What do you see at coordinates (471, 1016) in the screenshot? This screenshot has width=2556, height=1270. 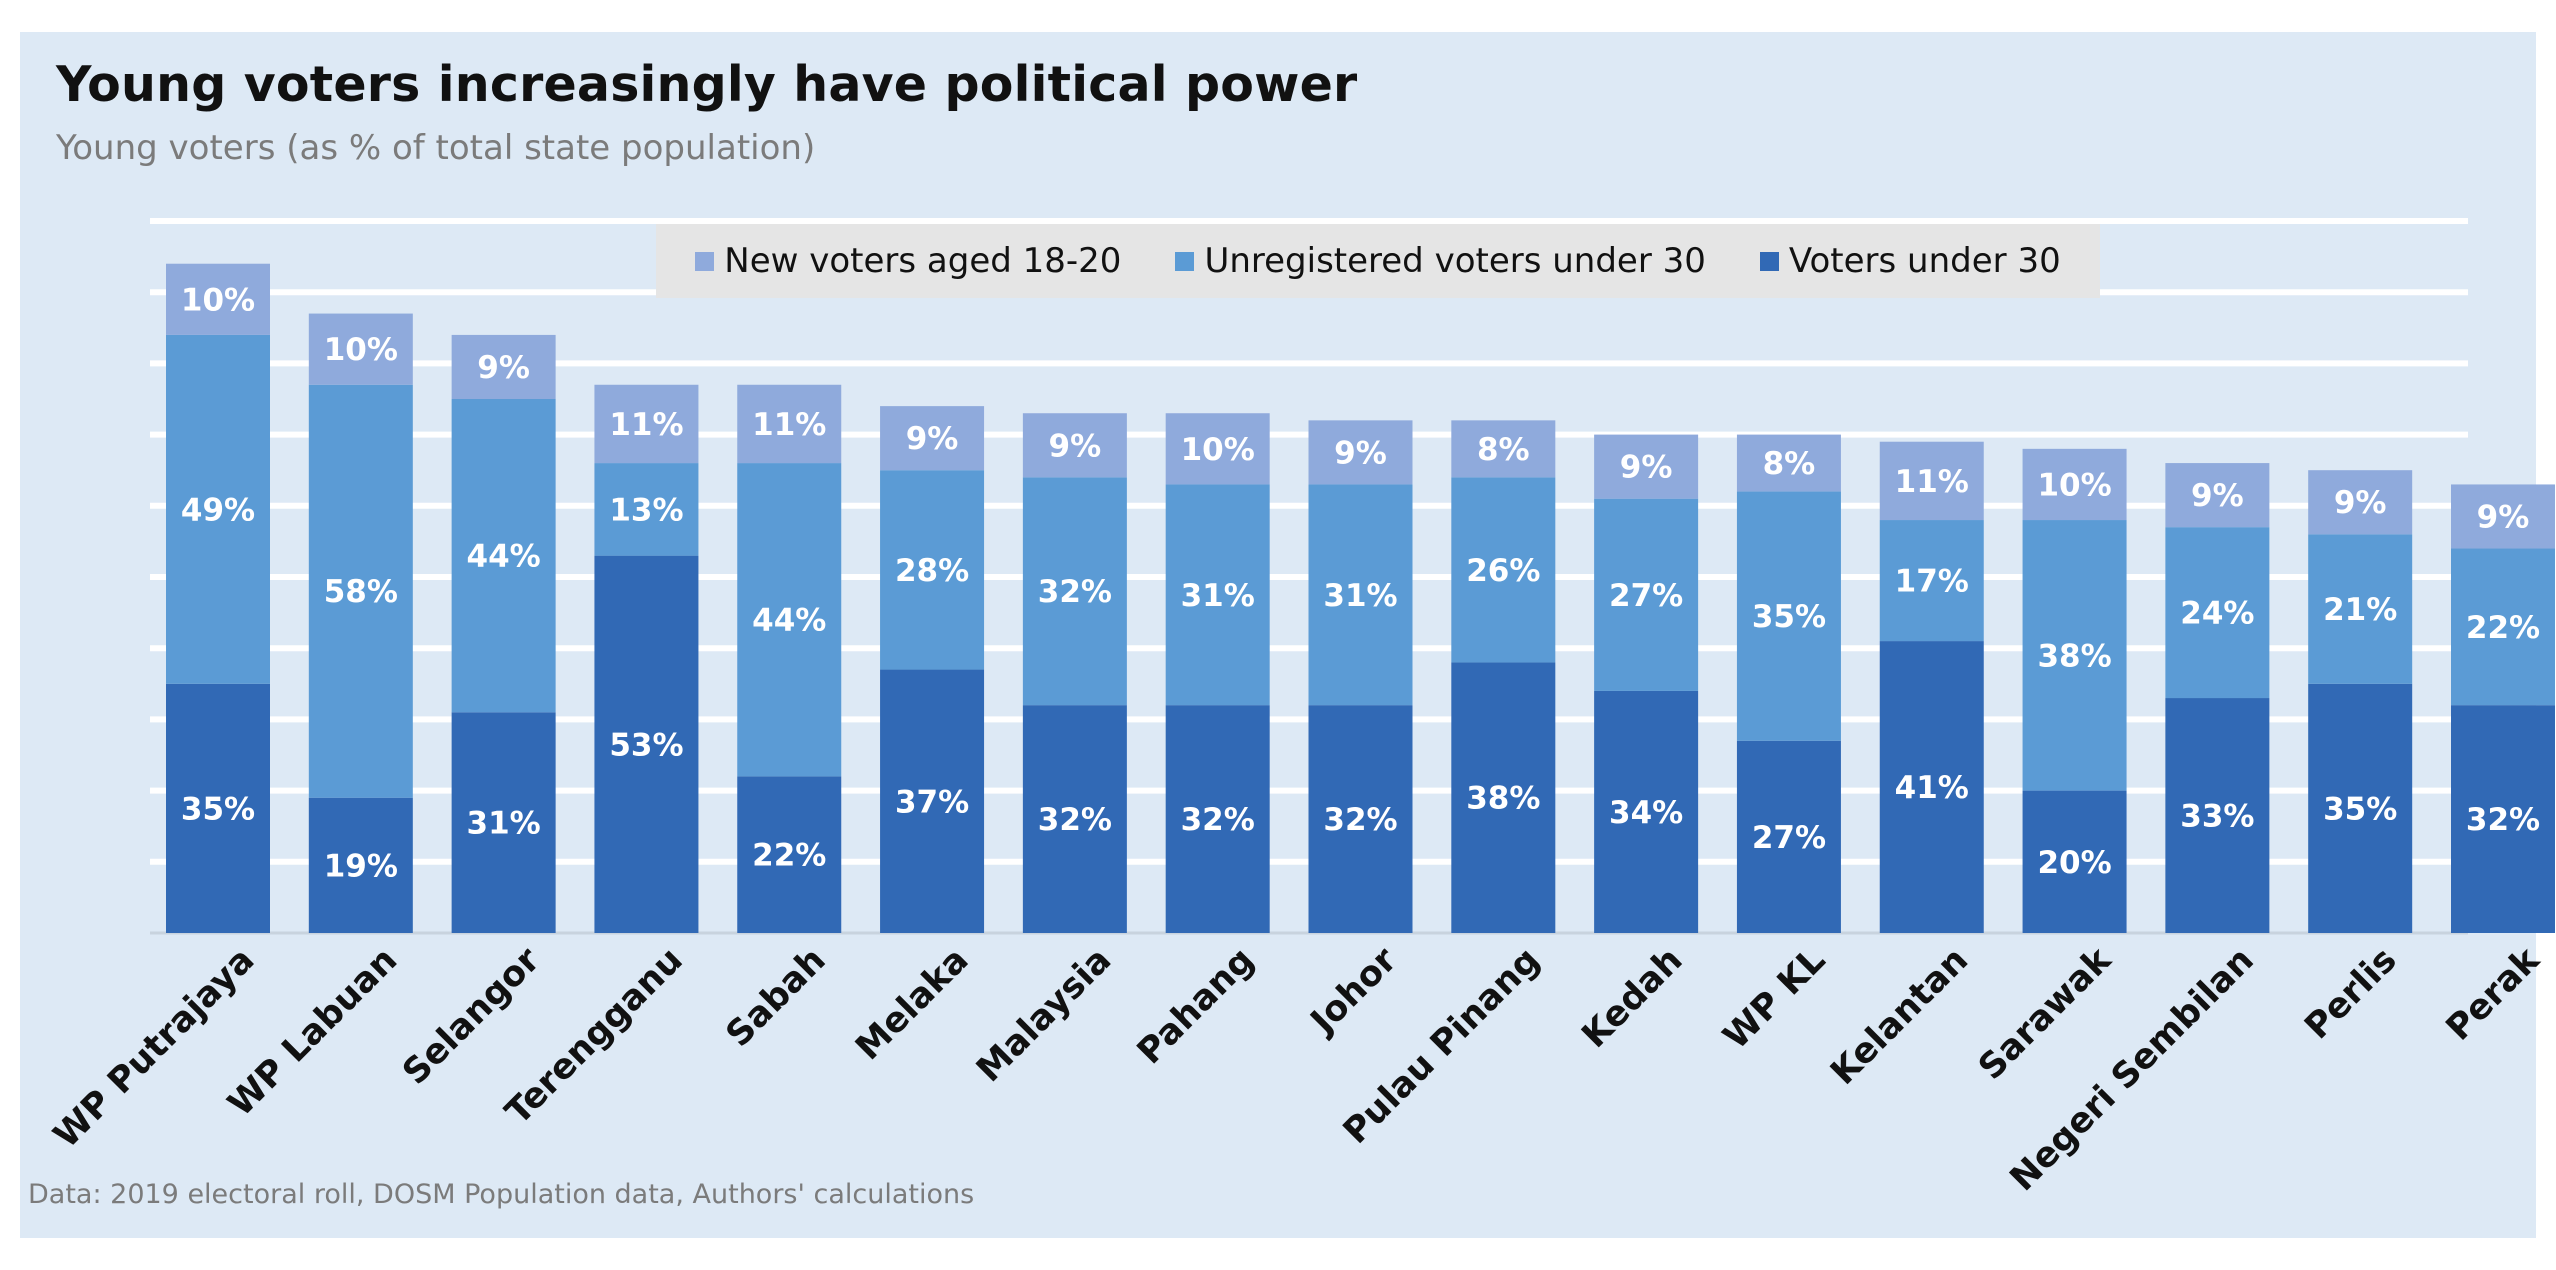 I see `category-label: Selangor` at bounding box center [471, 1016].